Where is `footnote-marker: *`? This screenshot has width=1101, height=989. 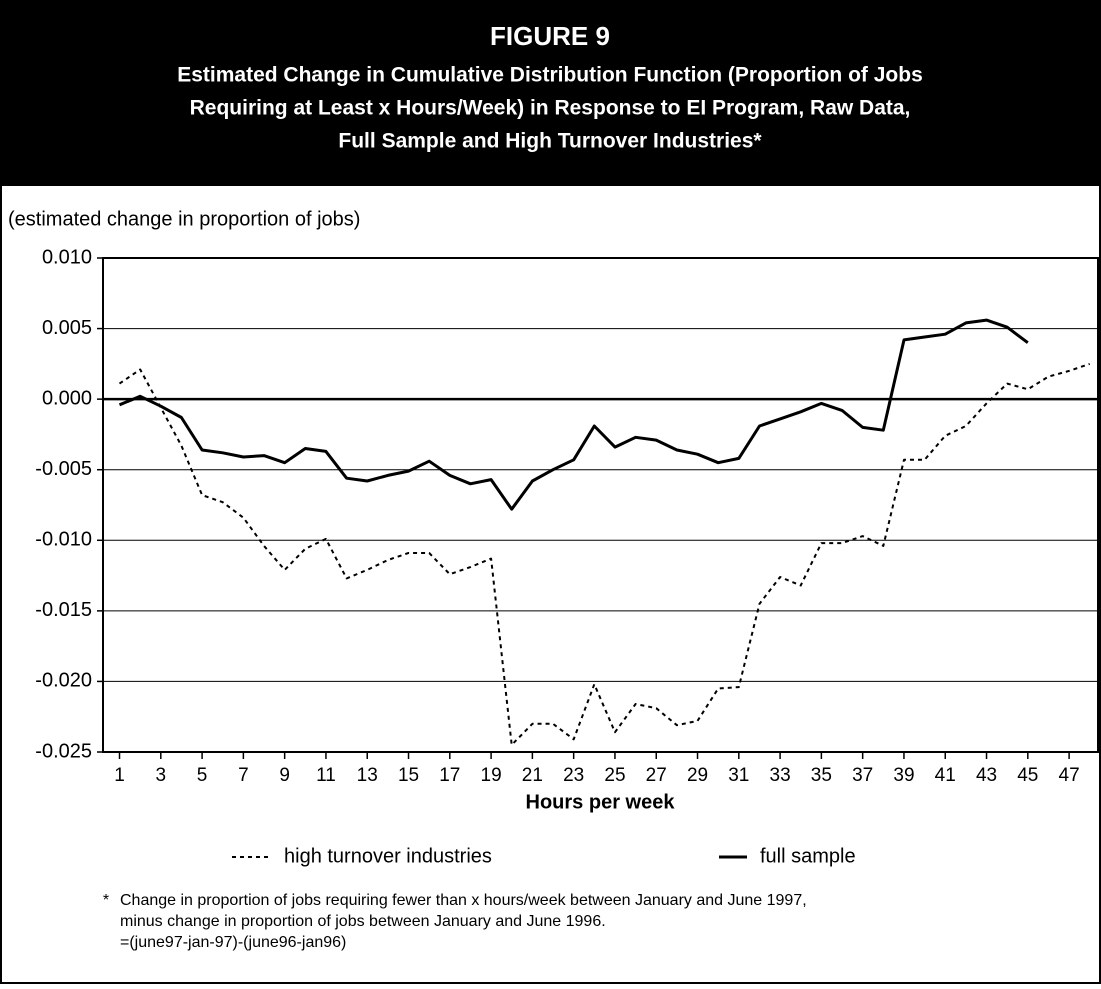
footnote-marker: * is located at coordinates (106, 900).